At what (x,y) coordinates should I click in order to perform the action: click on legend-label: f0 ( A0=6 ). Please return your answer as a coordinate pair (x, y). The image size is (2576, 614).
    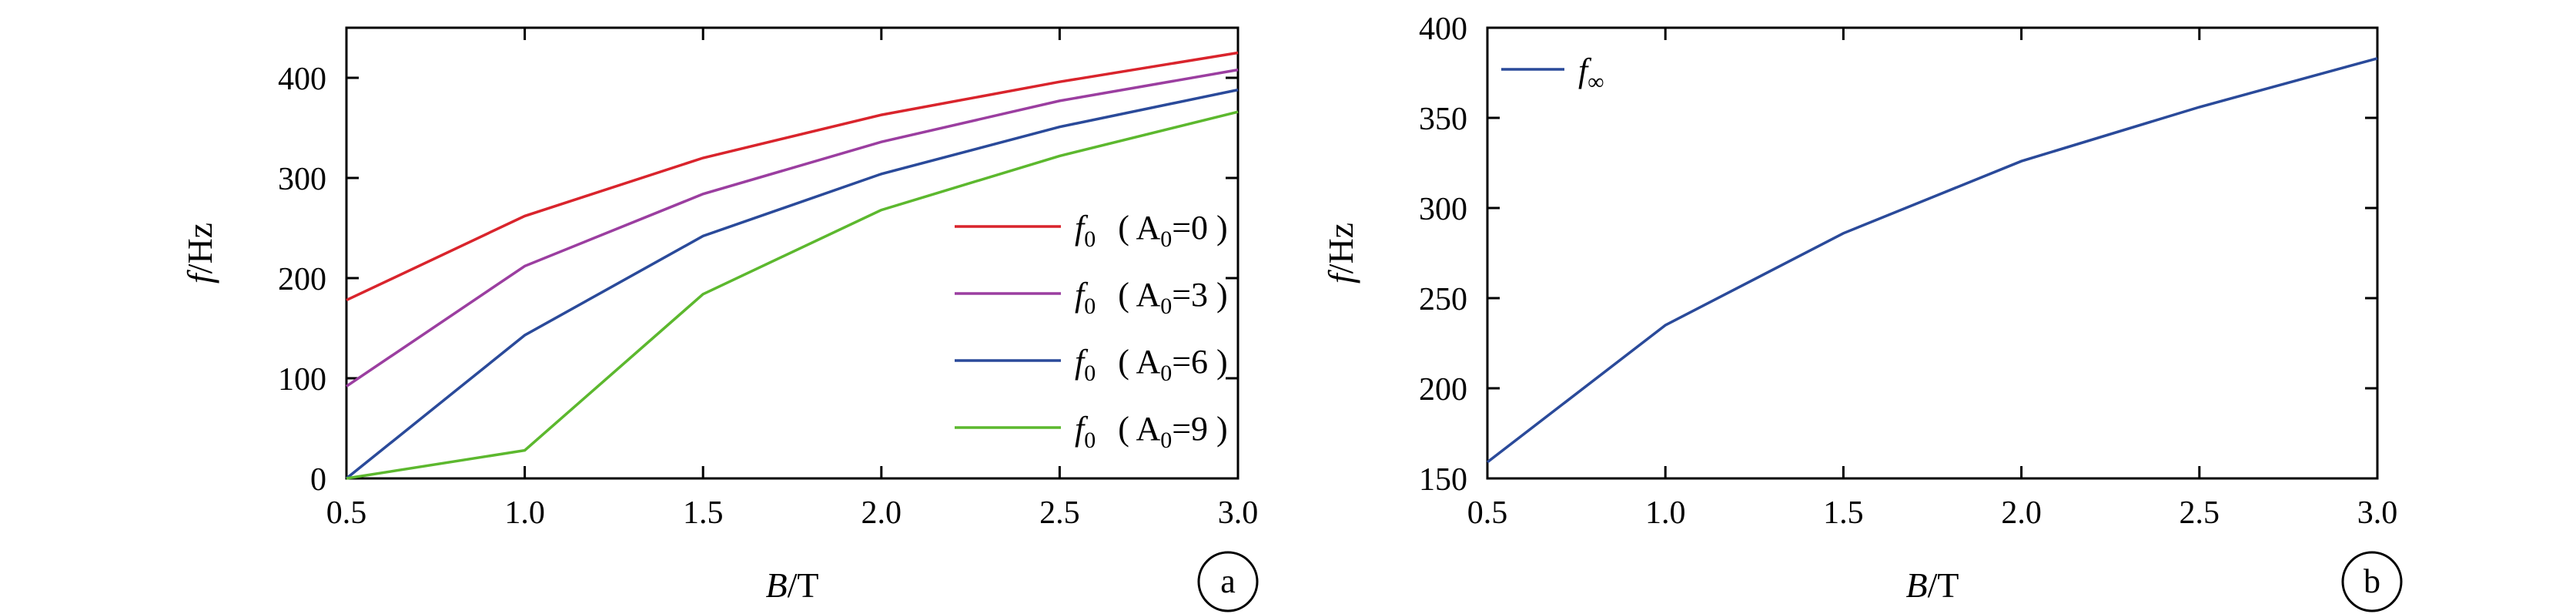
    Looking at the image, I should click on (1151, 364).